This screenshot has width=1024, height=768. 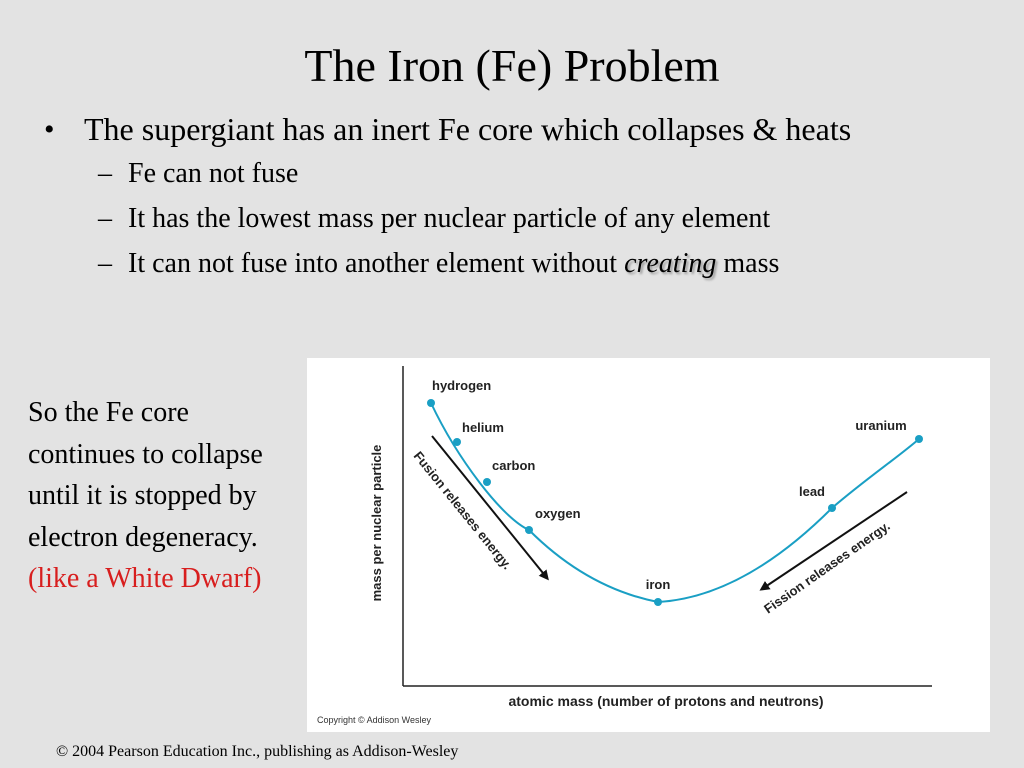 I want to click on point-oxygen, so click(x=529, y=530).